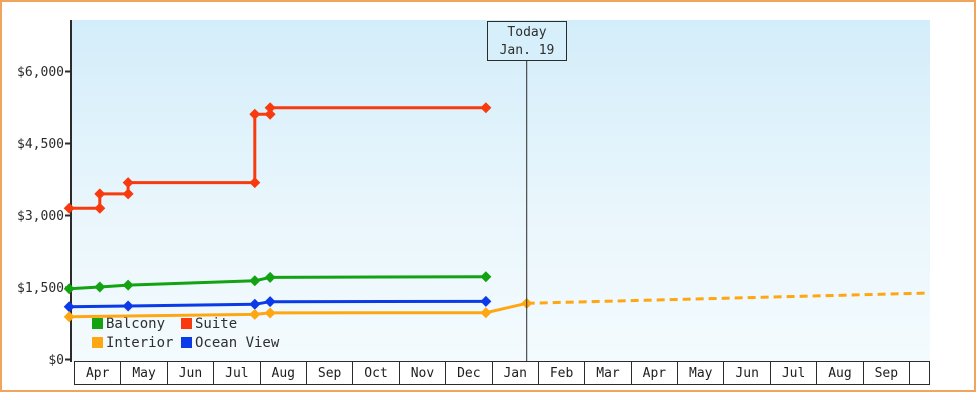 This screenshot has height=400, width=980. I want to click on legend: Balcony Suite Interior Ocean View, so click(185, 333).